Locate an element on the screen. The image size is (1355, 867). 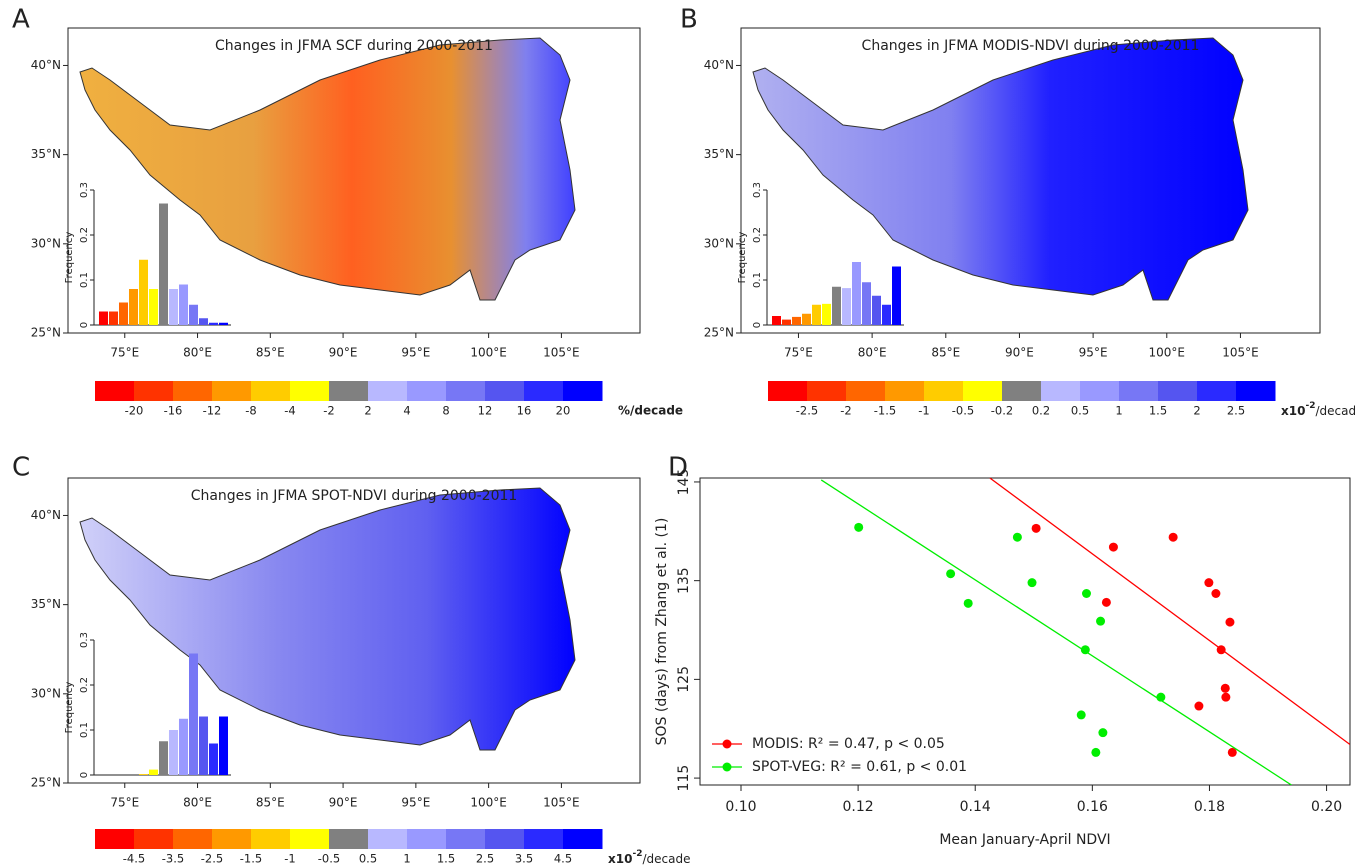
plateau is located at coordinates (327, 169).